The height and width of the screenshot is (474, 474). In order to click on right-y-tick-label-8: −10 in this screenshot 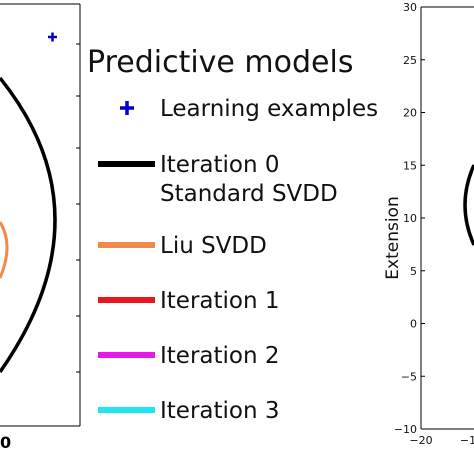, I will do `click(405, 429)`.